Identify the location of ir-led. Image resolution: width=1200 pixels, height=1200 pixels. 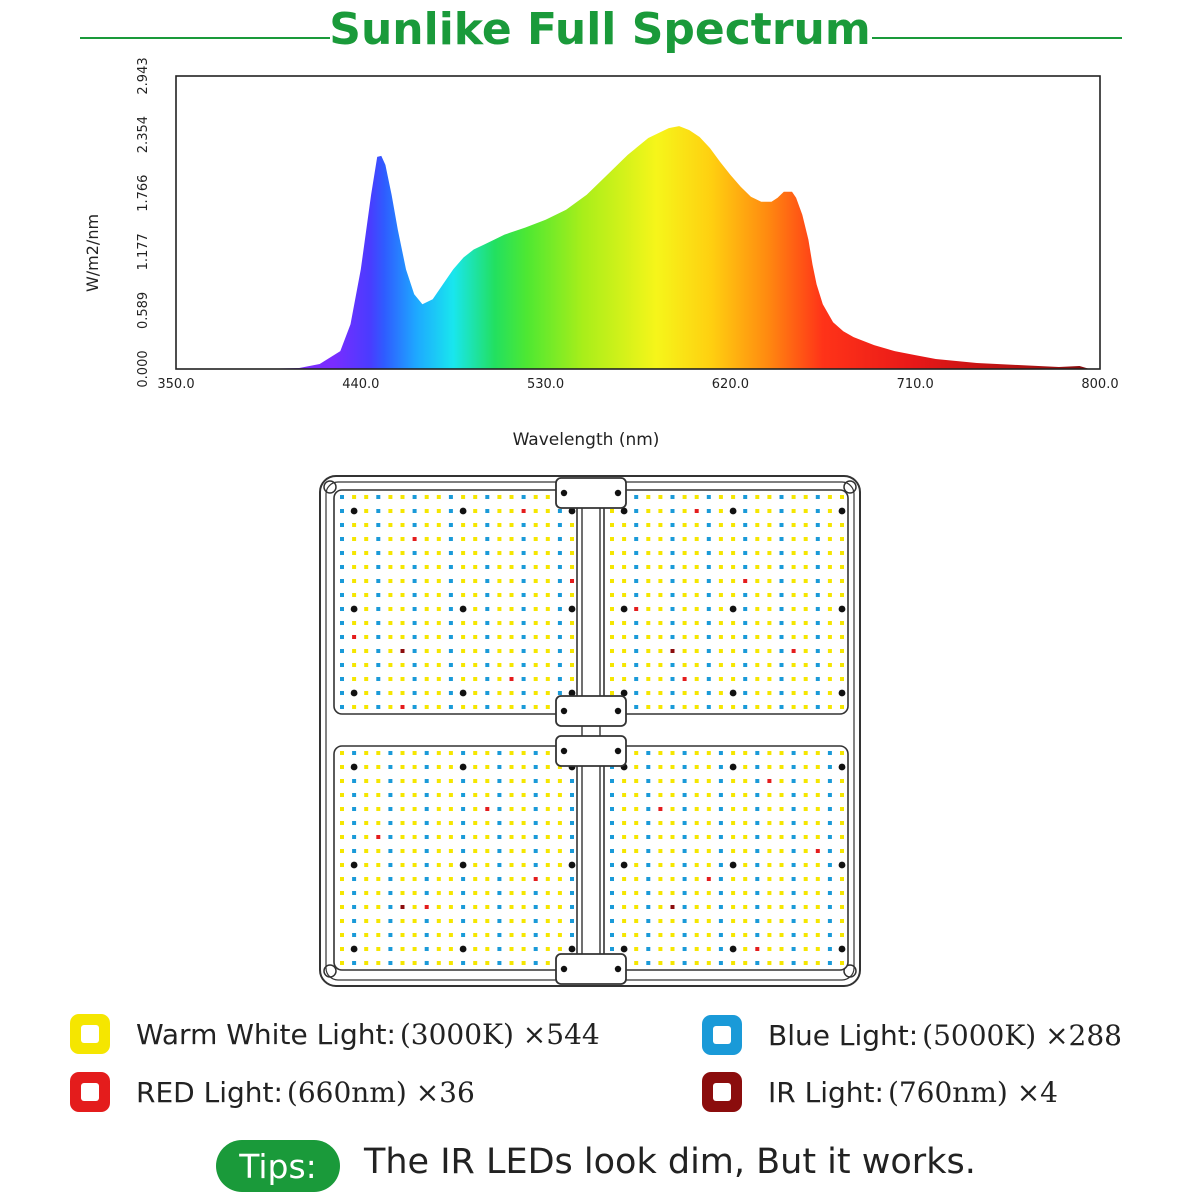
(402, 907).